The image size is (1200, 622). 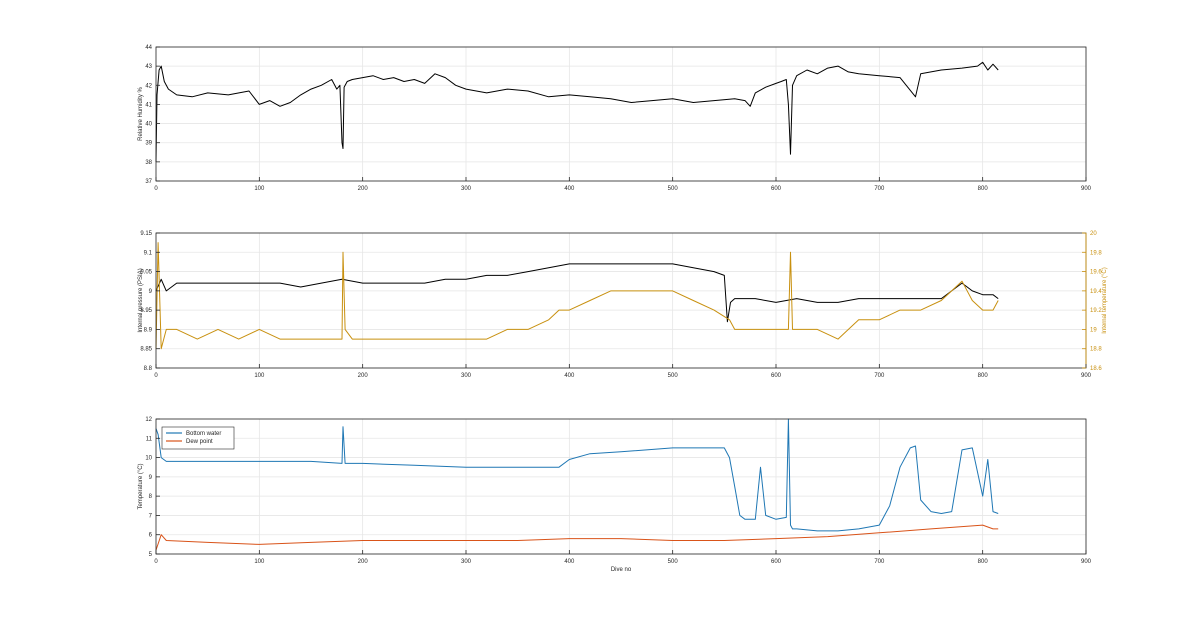 What do you see at coordinates (1093, 330) in the screenshot?
I see `y-right-tick-label: 19` at bounding box center [1093, 330].